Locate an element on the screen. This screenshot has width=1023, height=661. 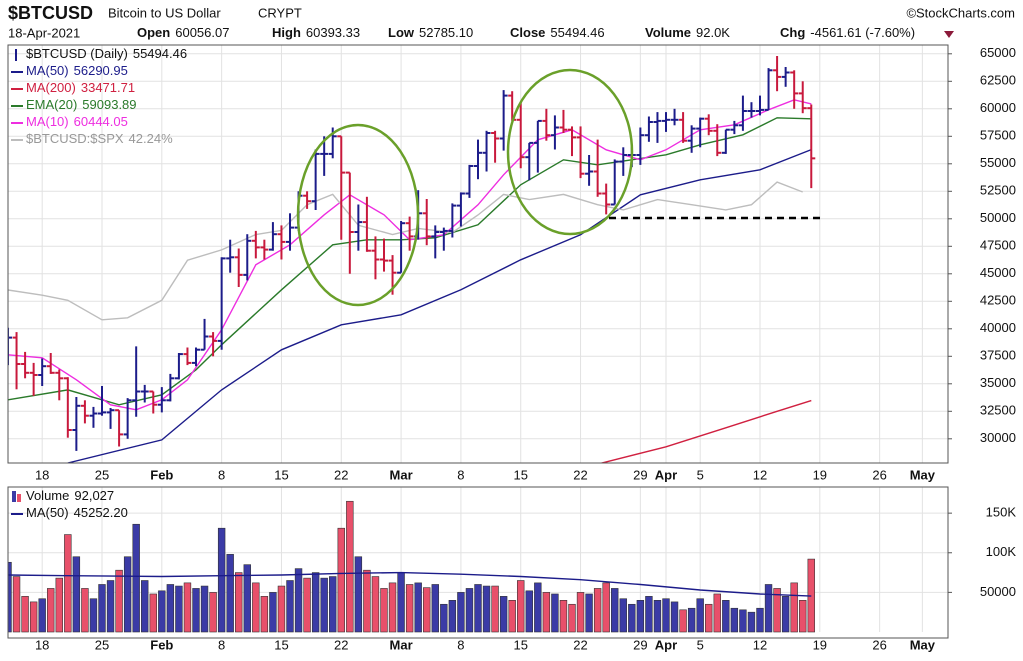
annotation-ellipse is located at coordinates (358, 215).